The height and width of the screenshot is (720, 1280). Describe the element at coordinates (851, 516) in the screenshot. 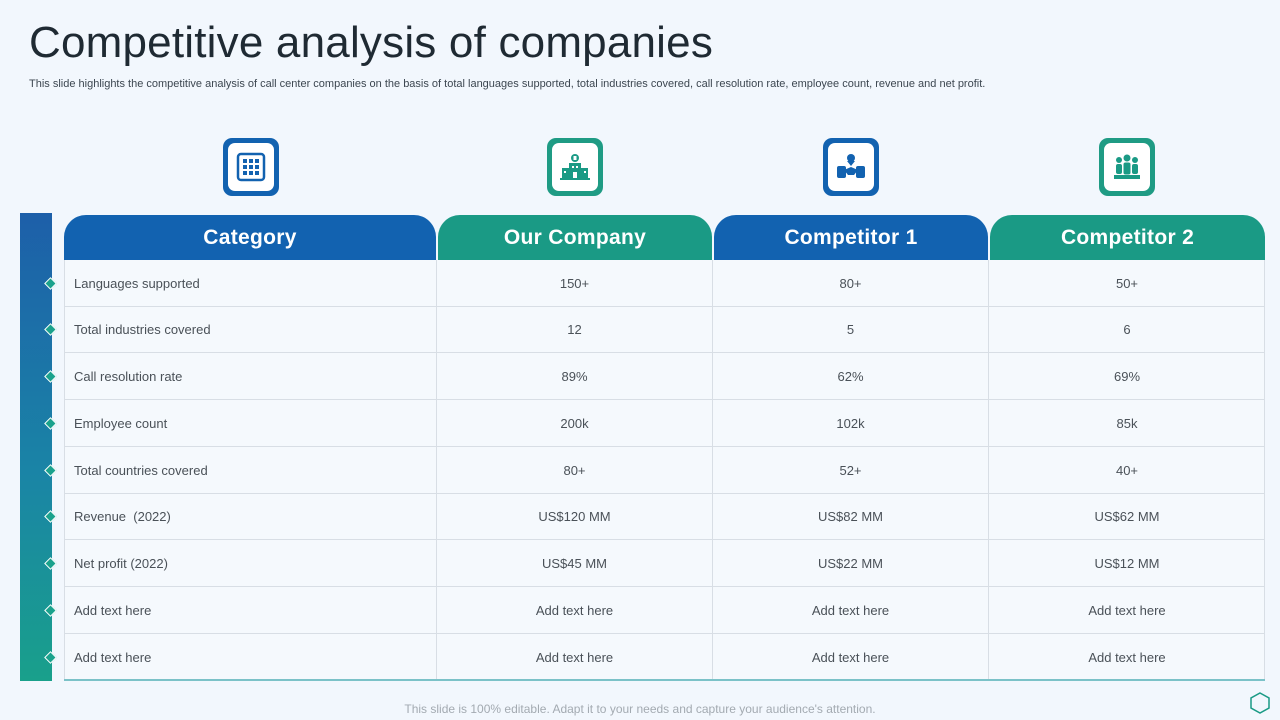

I see `competitor-1-cell: US$82 MM` at that location.